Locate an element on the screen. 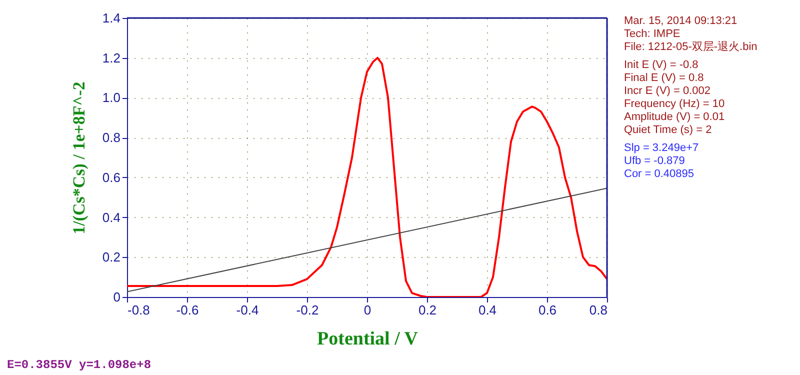  y-tick-label: 0.2 is located at coordinates (111, 257).